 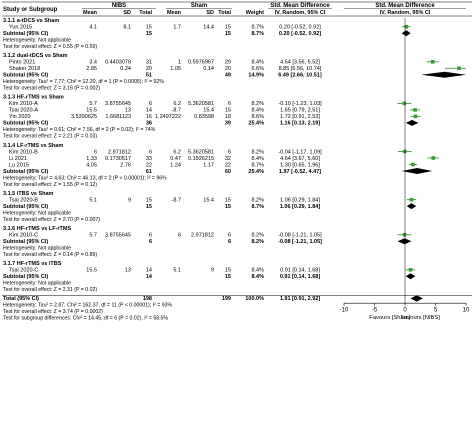 I want to click on subgroup-title: 3.1.5 iTBS vs Sham, so click(x=28, y=194).